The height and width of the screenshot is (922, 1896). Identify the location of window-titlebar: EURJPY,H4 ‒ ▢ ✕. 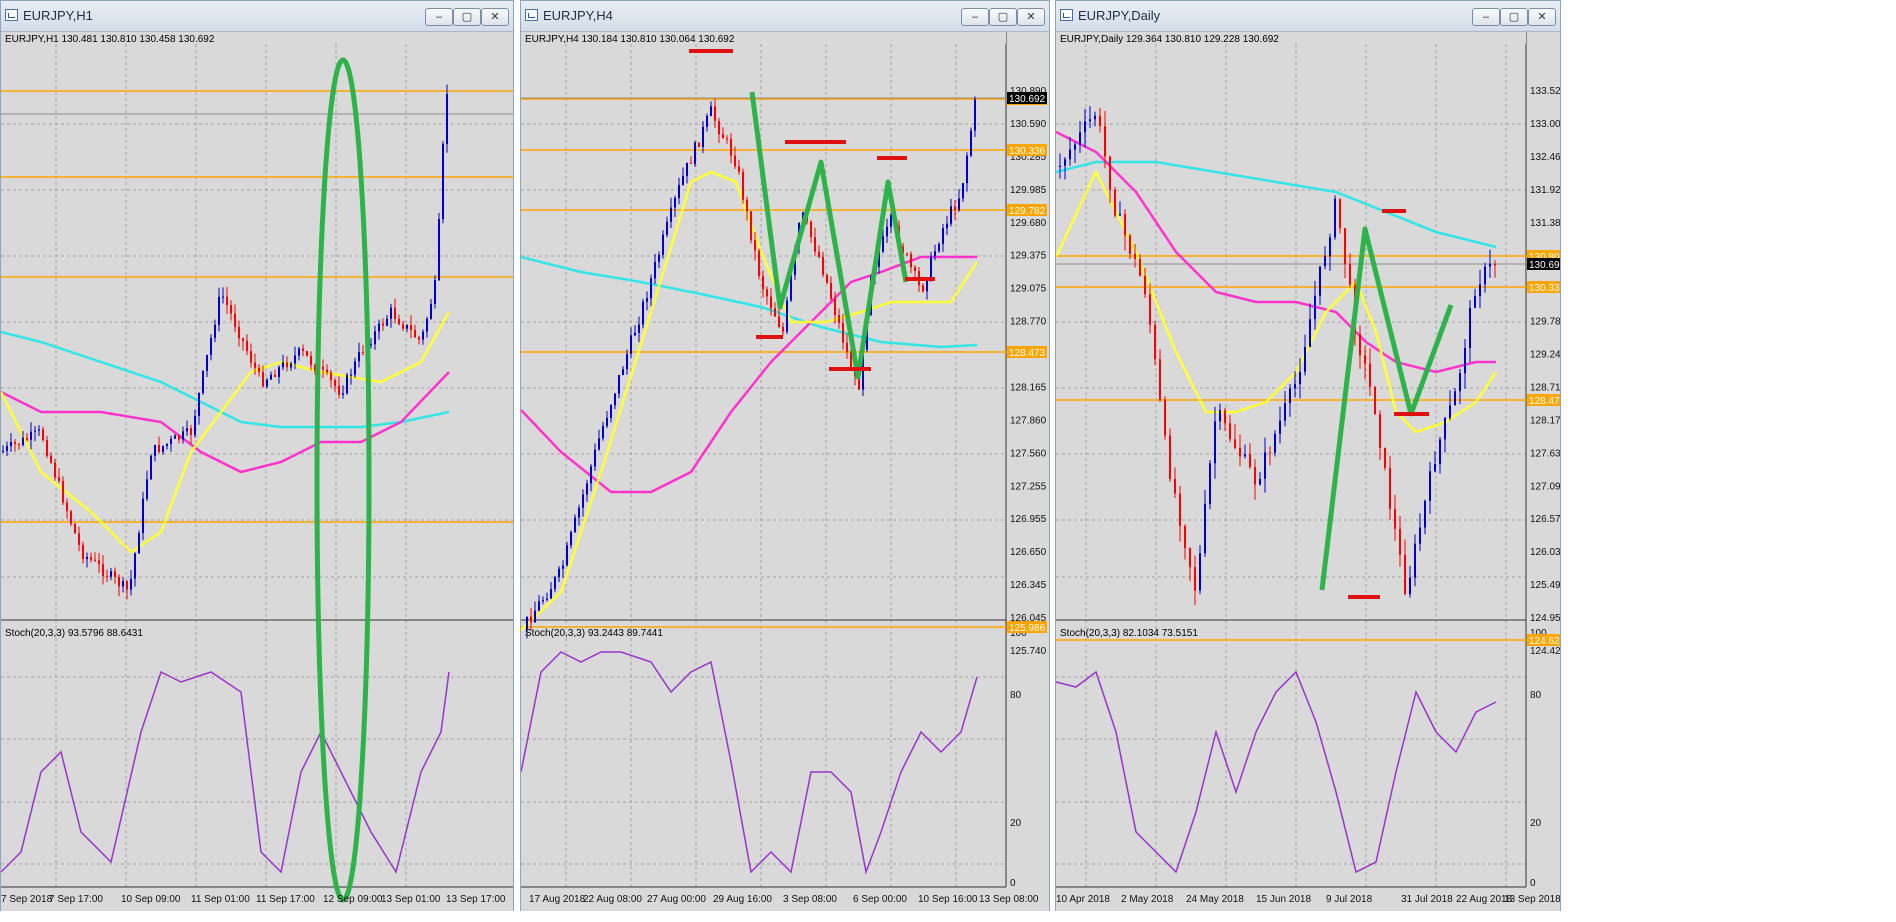
(785, 16).